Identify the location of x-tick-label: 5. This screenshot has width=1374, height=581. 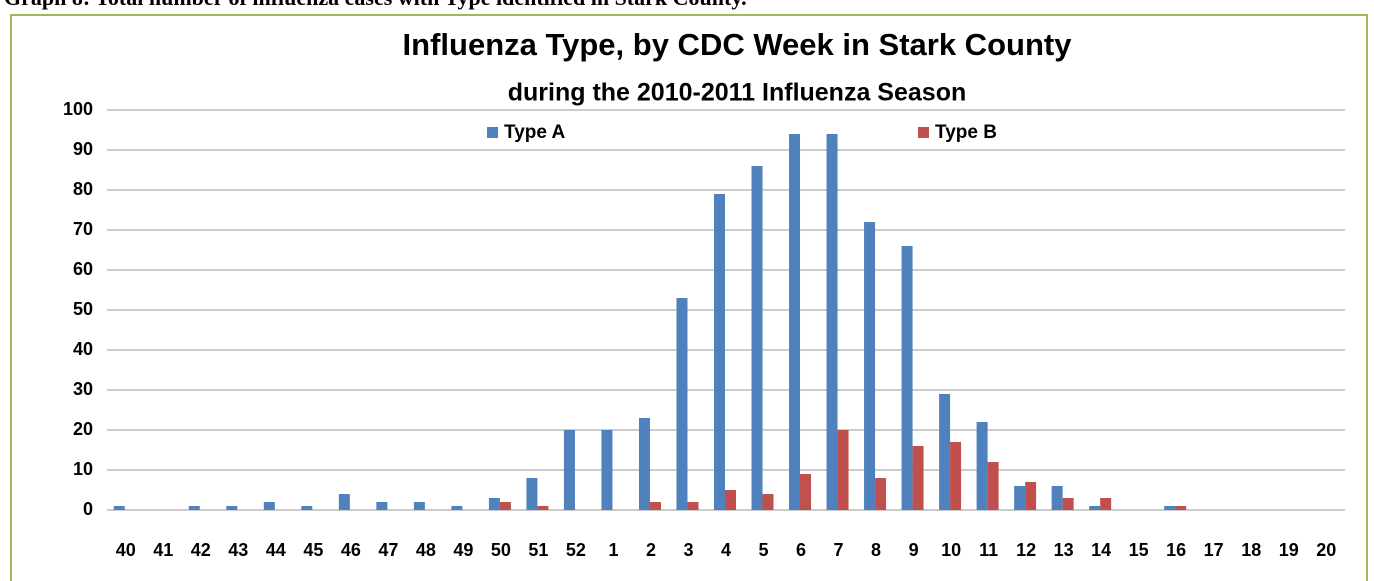
(764, 550).